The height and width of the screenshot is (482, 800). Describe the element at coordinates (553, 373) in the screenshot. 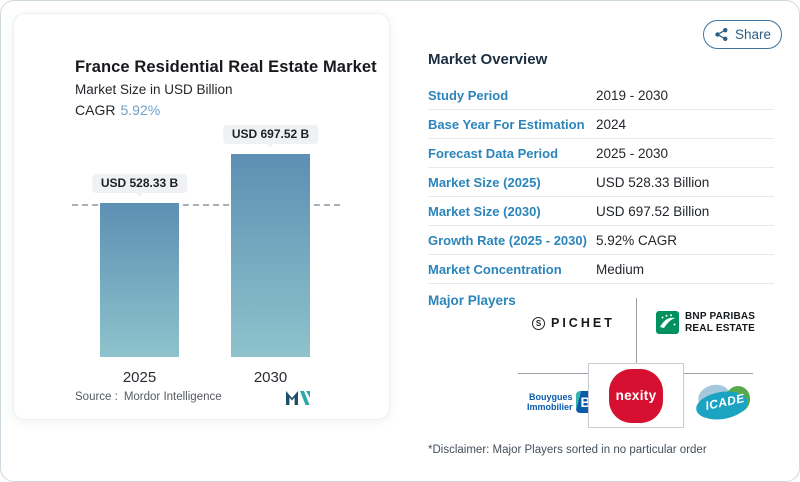

I see `connector-line-left` at that location.